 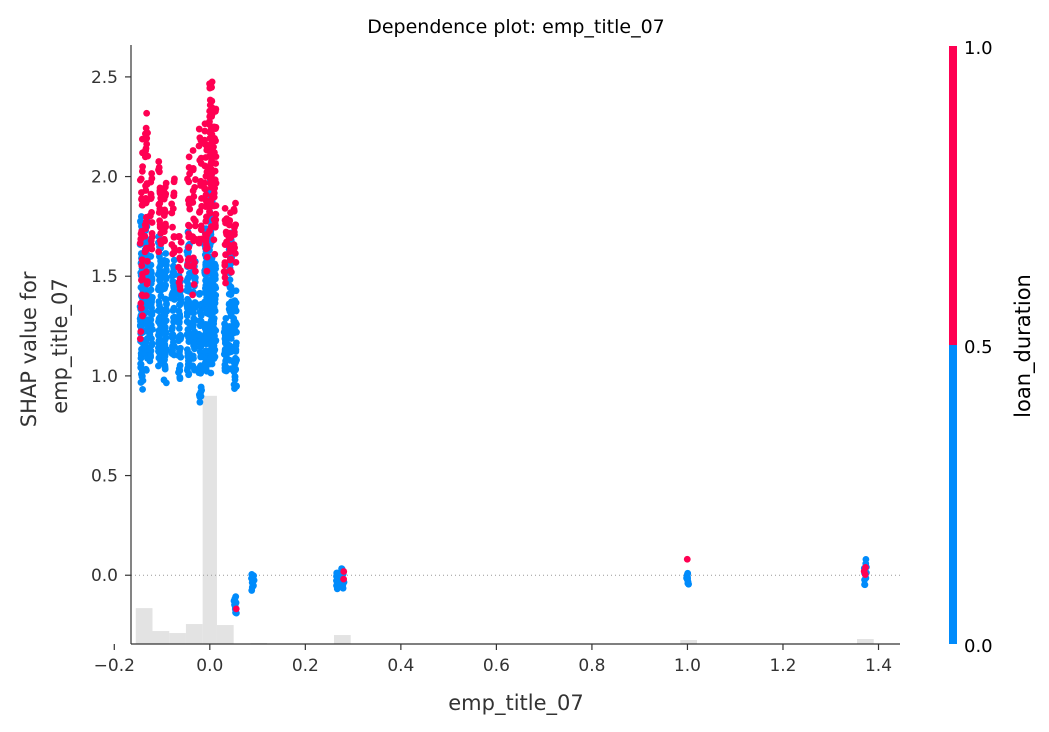 What do you see at coordinates (104, 477) in the screenshot?
I see `y-tick-label: 0.5` at bounding box center [104, 477].